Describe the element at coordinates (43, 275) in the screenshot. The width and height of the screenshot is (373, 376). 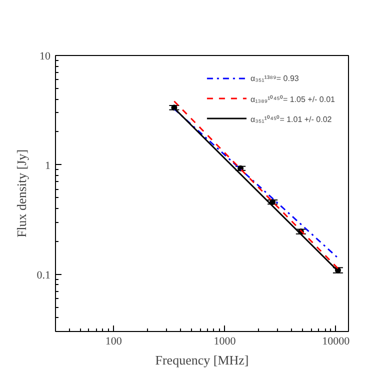
I see `y-tick-label: 0.1` at that location.